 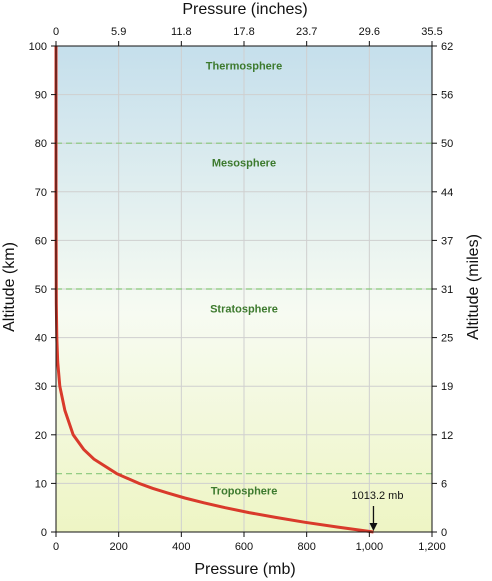 I want to click on arrow-down-icon, so click(x=373, y=527).